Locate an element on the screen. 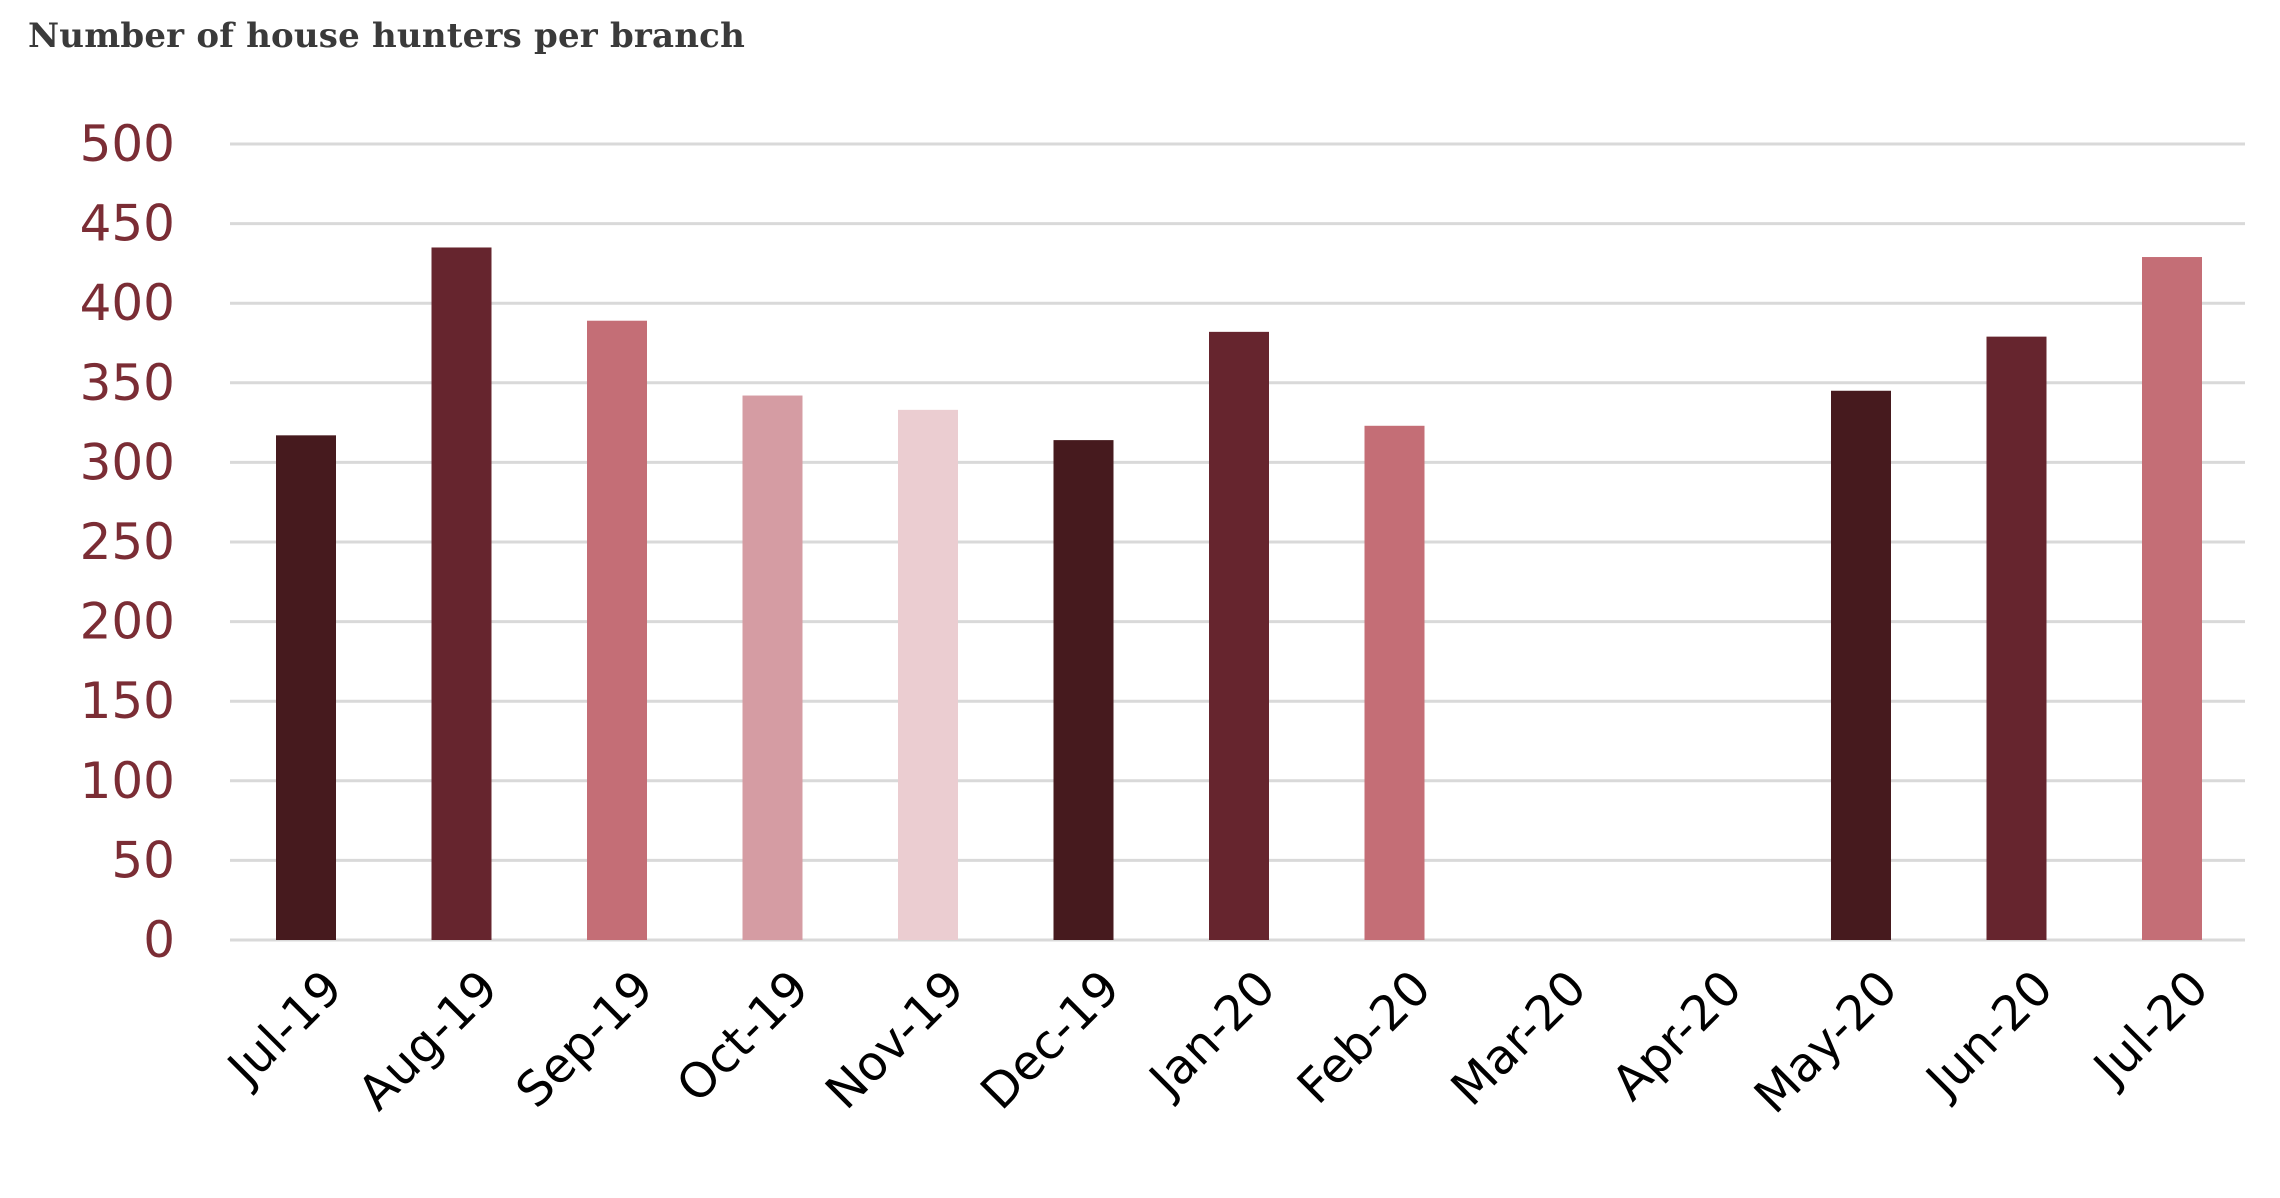 This screenshot has height=1198, width=2280. y-tick-label: 200 is located at coordinates (127, 622).